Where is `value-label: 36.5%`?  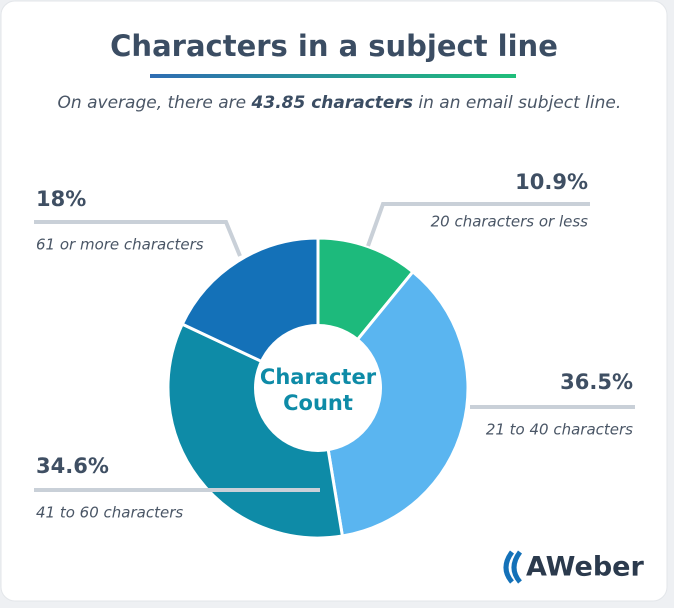 value-label: 36.5% is located at coordinates (596, 382).